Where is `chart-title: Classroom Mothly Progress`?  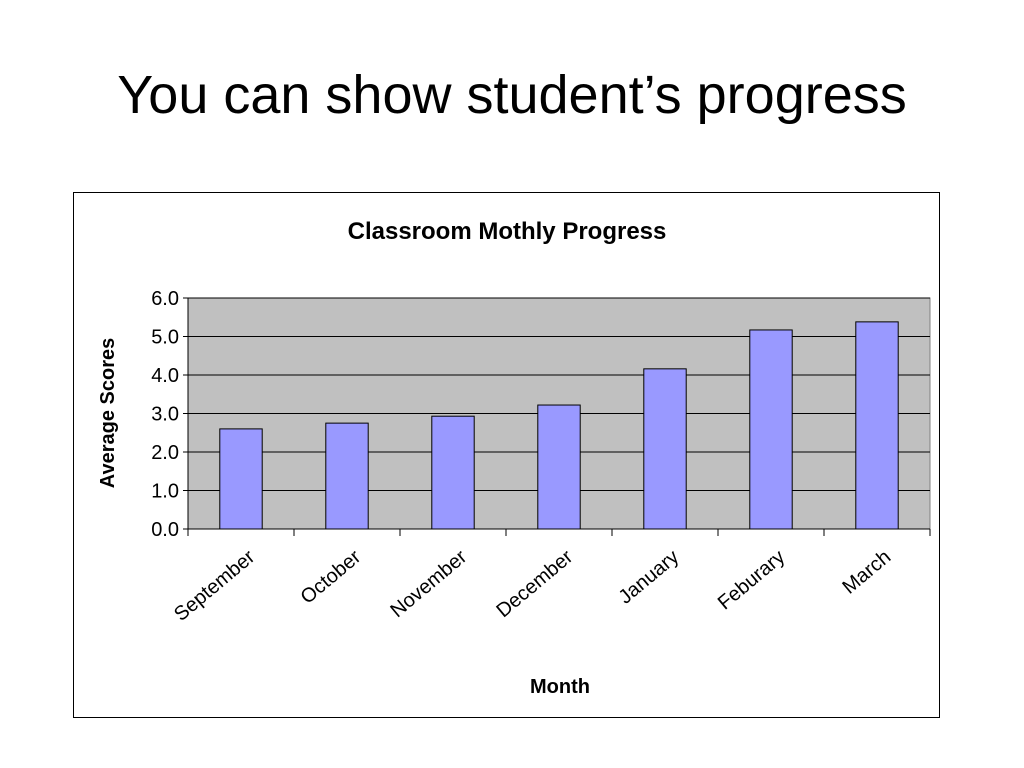
chart-title: Classroom Mothly Progress is located at coordinates (507, 231).